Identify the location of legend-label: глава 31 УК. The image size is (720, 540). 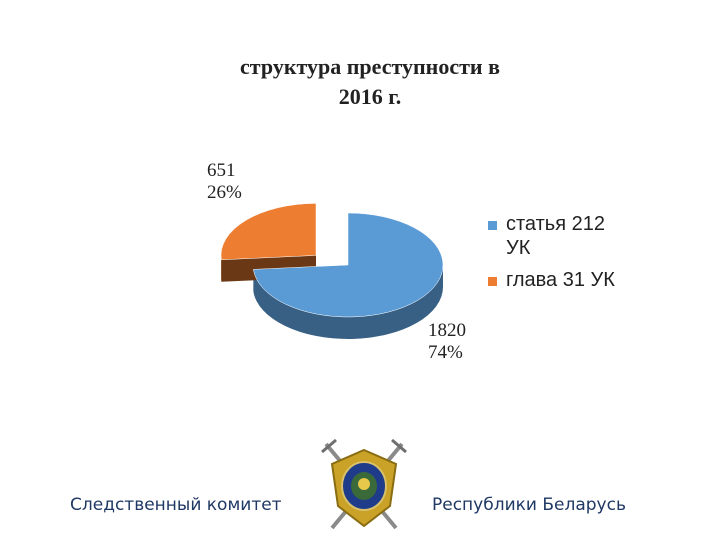
(560, 280).